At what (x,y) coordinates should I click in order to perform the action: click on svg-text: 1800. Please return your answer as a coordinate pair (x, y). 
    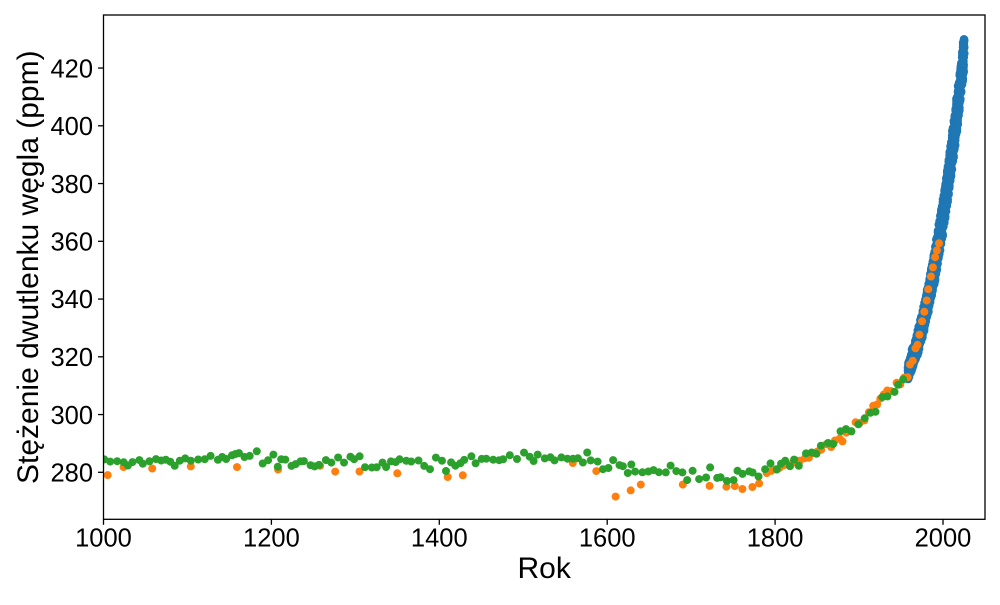
    Looking at the image, I should click on (775, 539).